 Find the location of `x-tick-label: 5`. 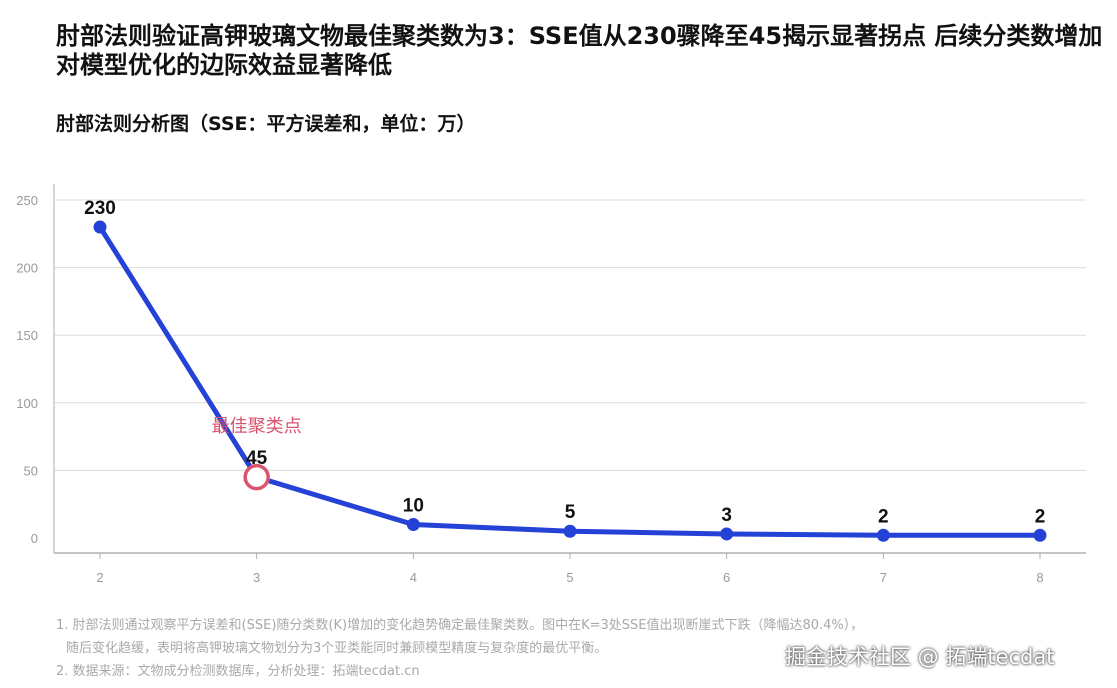

x-tick-label: 5 is located at coordinates (569, 577).